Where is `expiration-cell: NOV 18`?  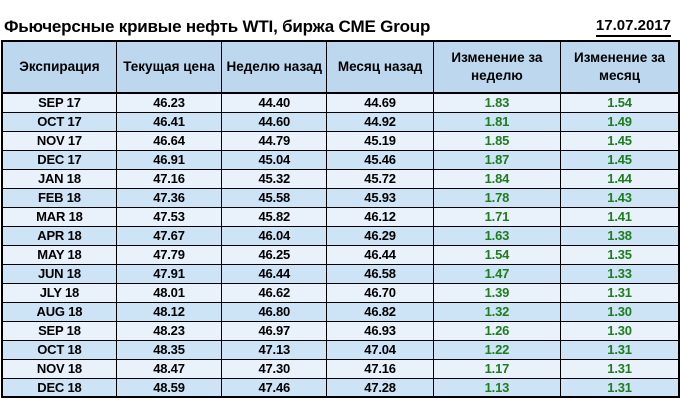 expiration-cell: NOV 18 is located at coordinates (59, 368).